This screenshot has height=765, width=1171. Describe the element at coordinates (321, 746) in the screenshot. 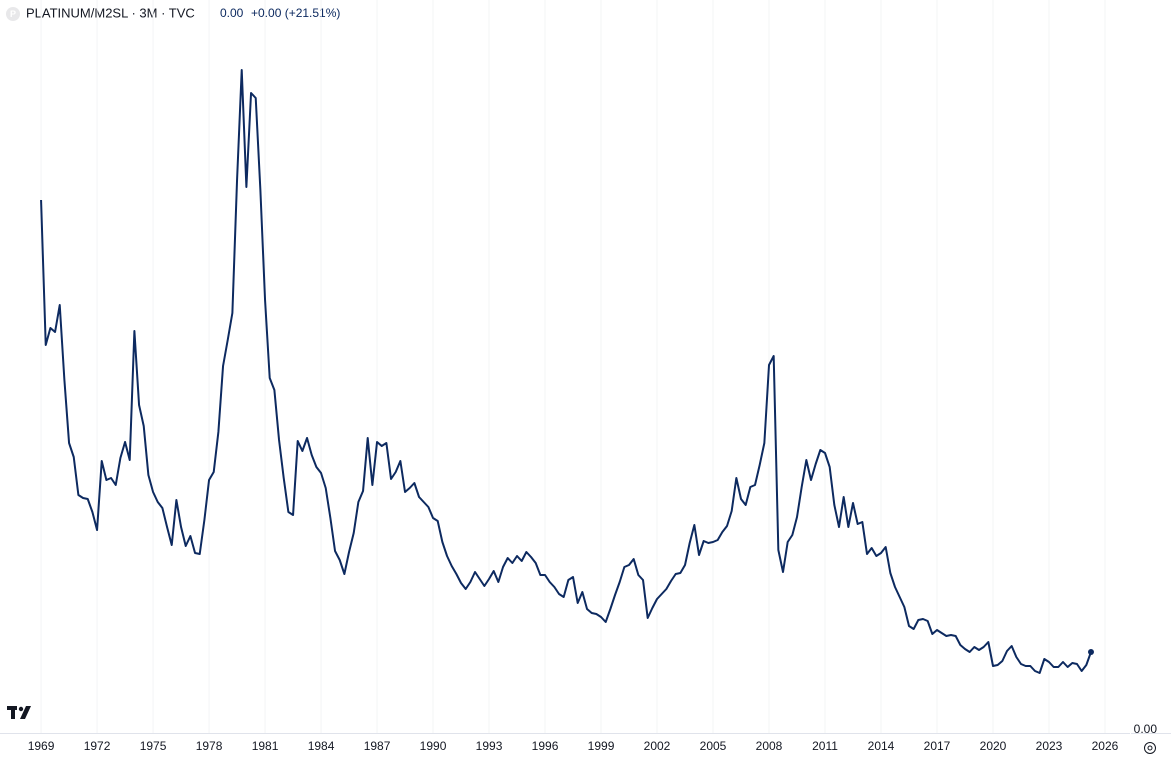

I see `x-tick-label: 1984` at that location.